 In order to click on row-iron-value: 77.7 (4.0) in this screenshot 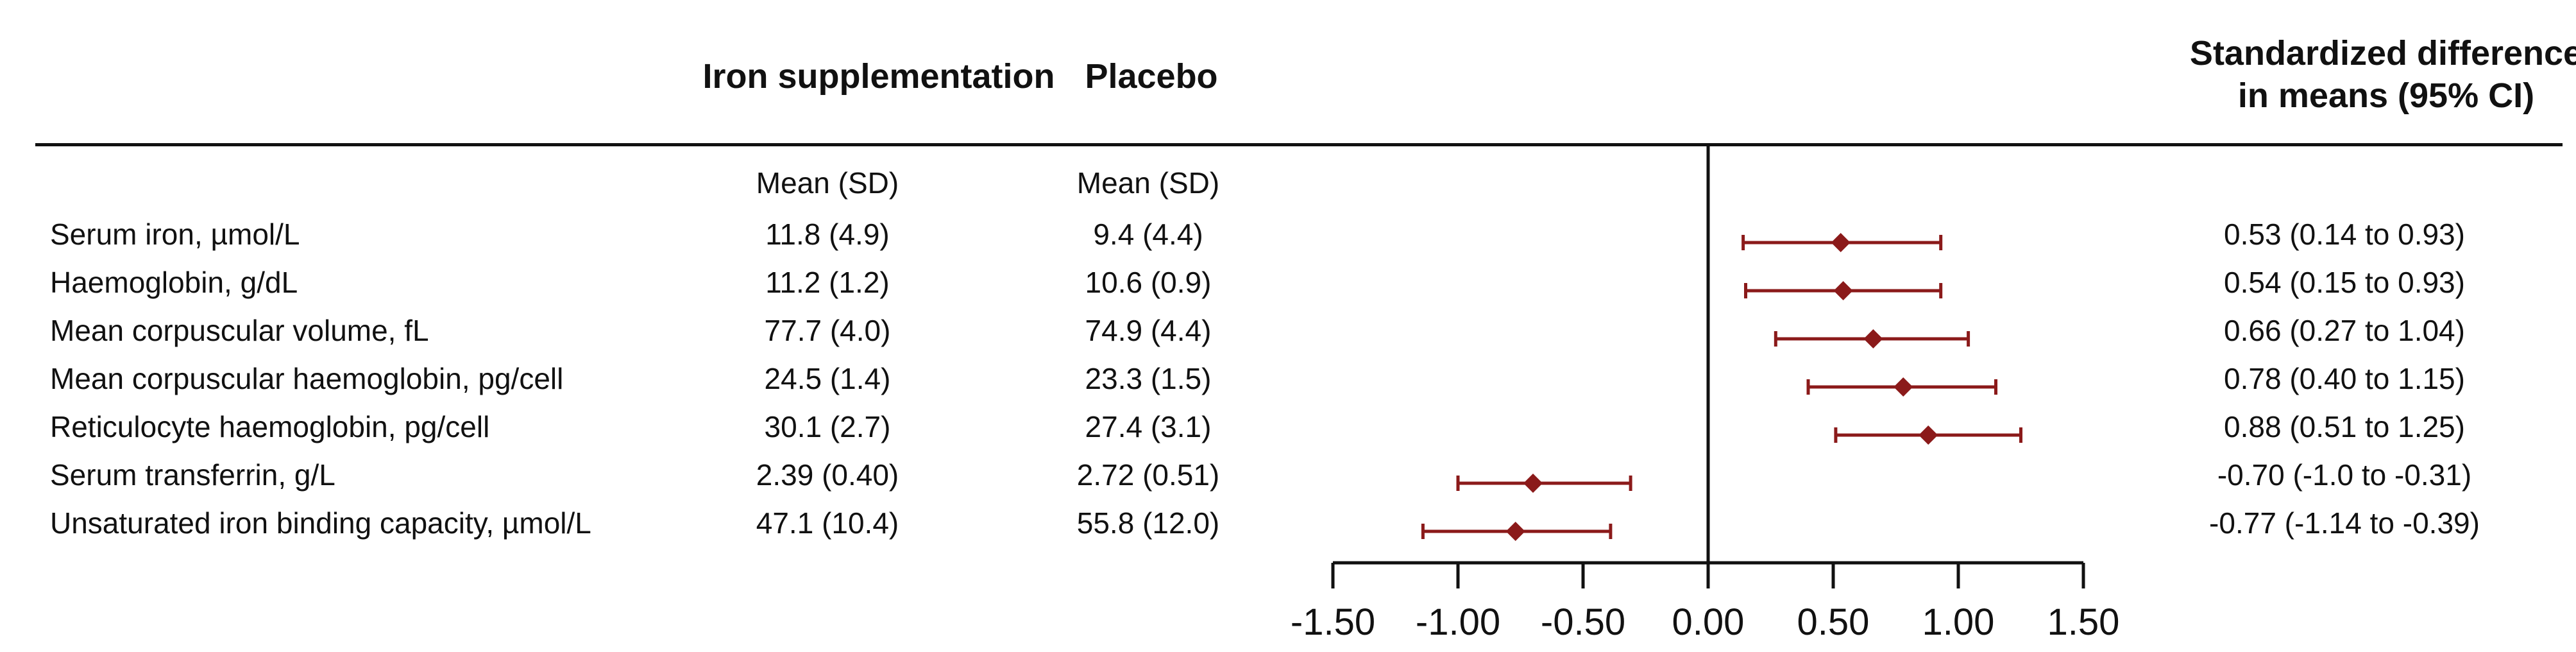, I will do `click(827, 330)`.